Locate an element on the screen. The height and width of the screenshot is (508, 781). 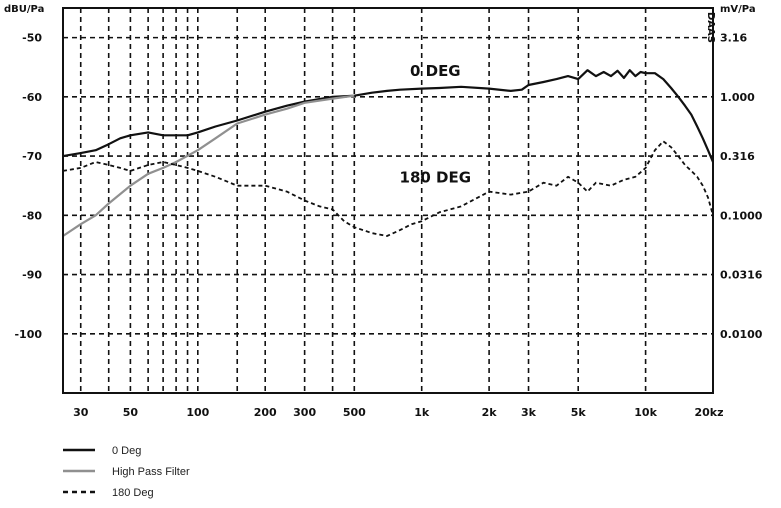
left-tick-label: -80 is located at coordinates (32, 215).